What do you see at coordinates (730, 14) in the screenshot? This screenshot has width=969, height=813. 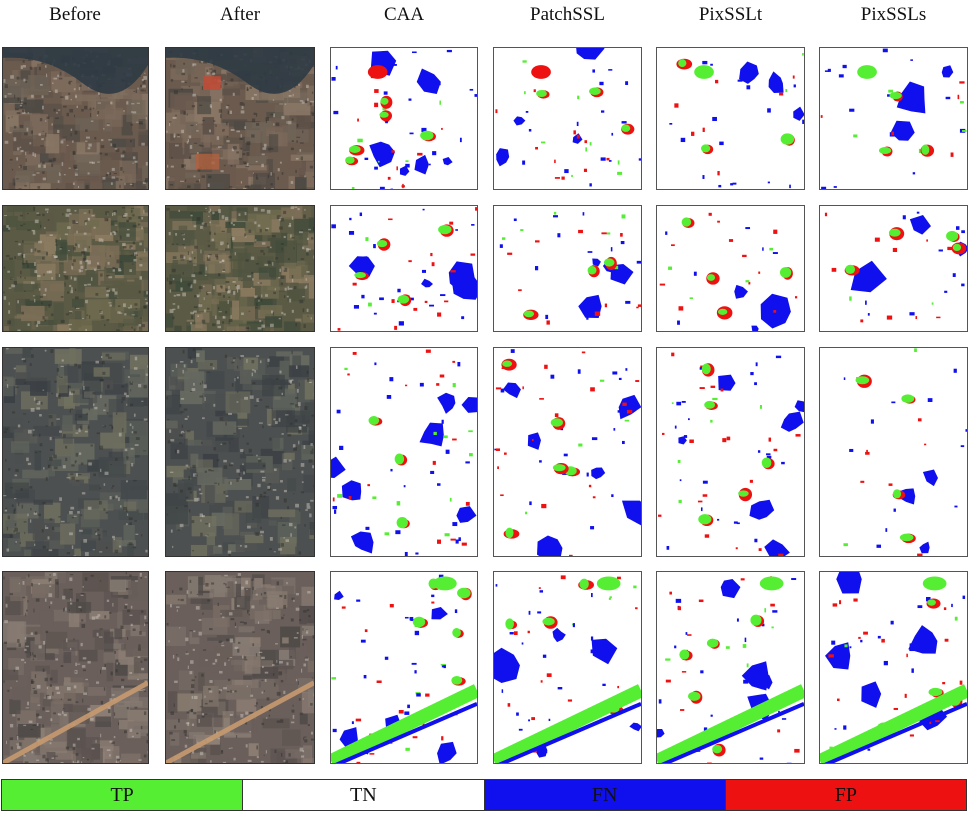 I see `column-header-pixsslt: PixSSLt` at bounding box center [730, 14].